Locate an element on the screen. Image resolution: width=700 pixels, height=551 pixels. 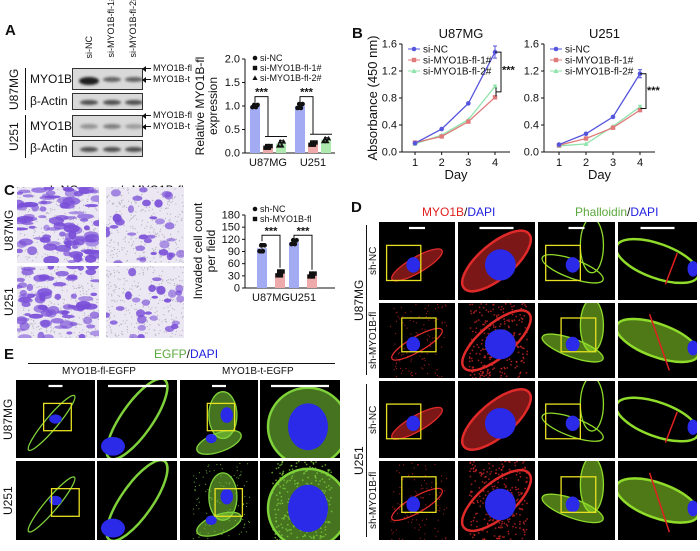
lane-label-si-nc: si-NC is located at coordinates (89, 47).